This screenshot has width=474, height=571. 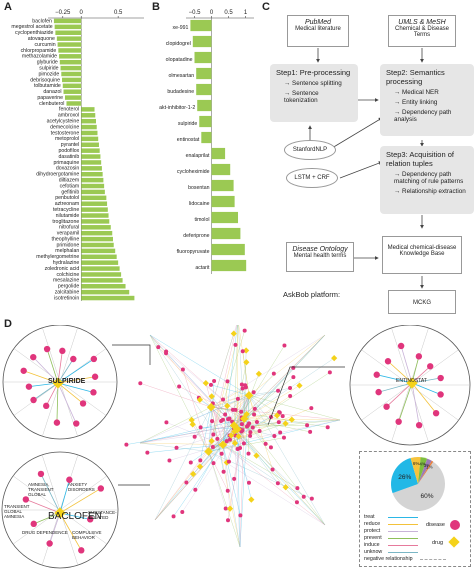 What do you see at coordinates (66, 239) in the screenshot?
I see `category-label: theophylline` at bounding box center [66, 239].